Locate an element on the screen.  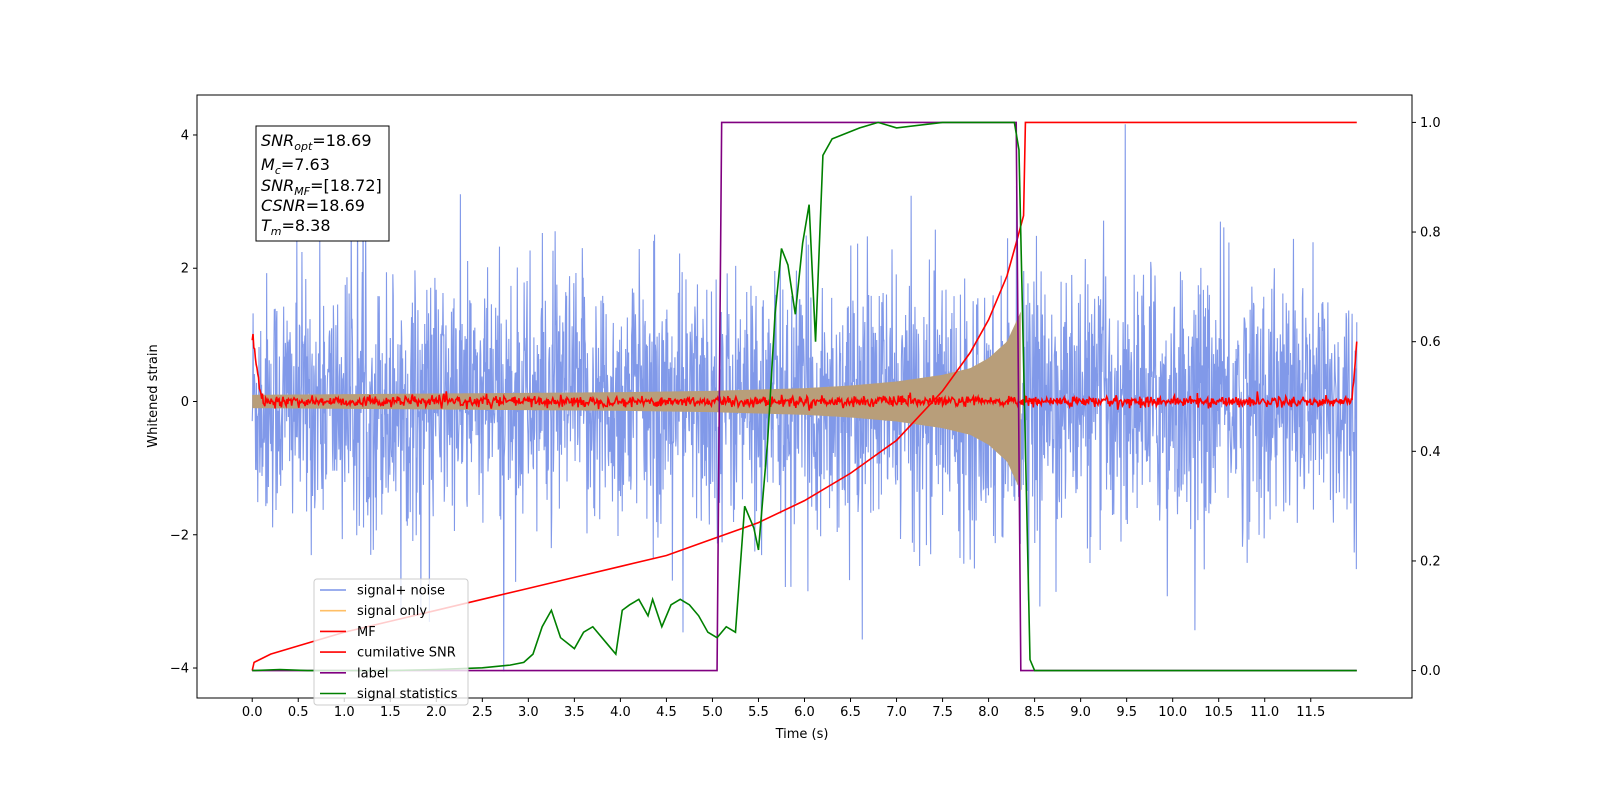
legend-entry: signal+ noise is located at coordinates (401, 591).